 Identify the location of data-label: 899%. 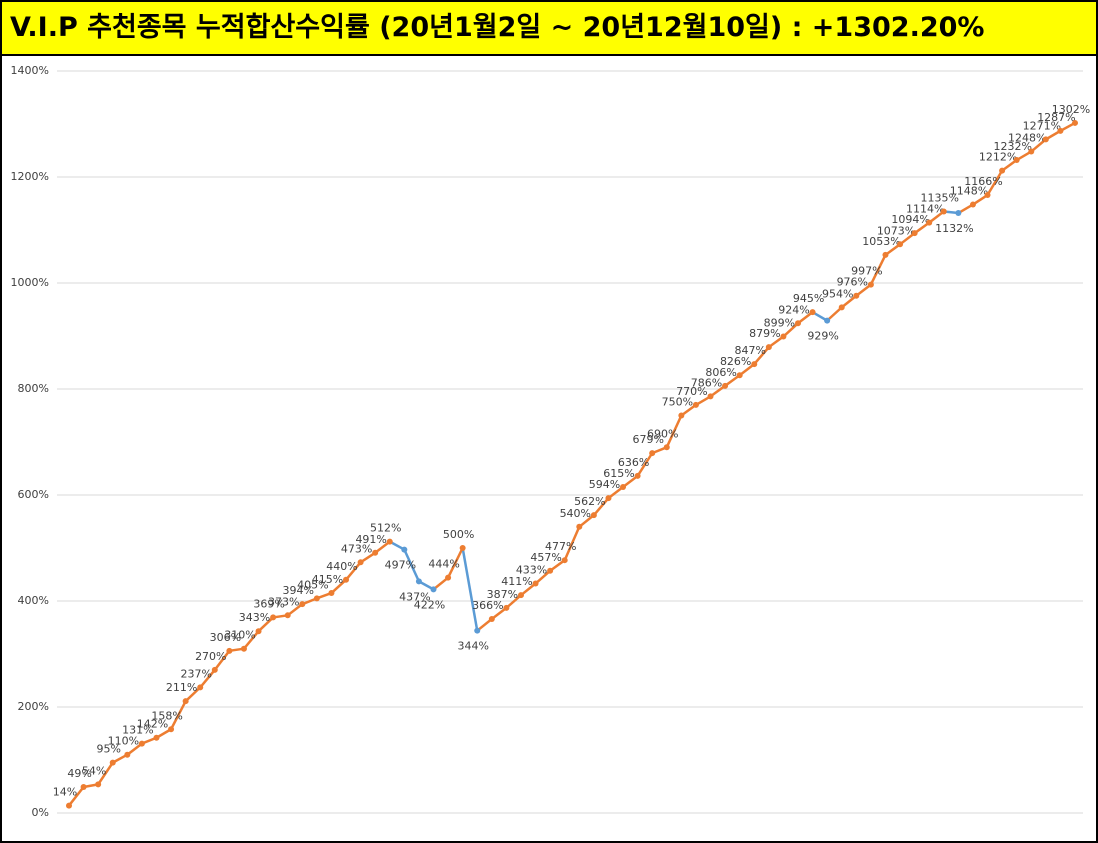
(779, 323).